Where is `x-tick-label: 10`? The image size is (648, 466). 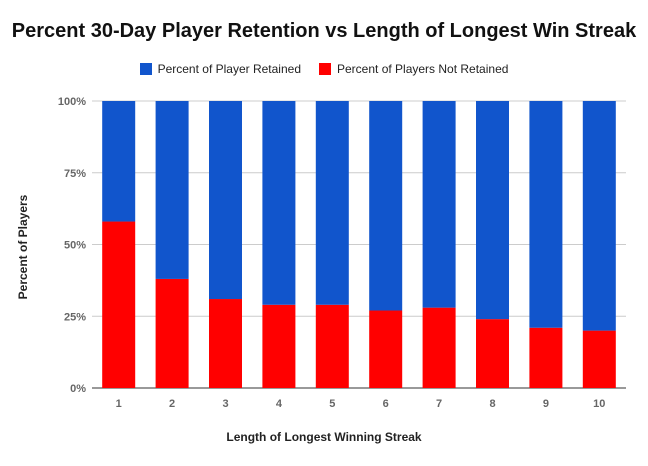 x-tick-label: 10 is located at coordinates (599, 404).